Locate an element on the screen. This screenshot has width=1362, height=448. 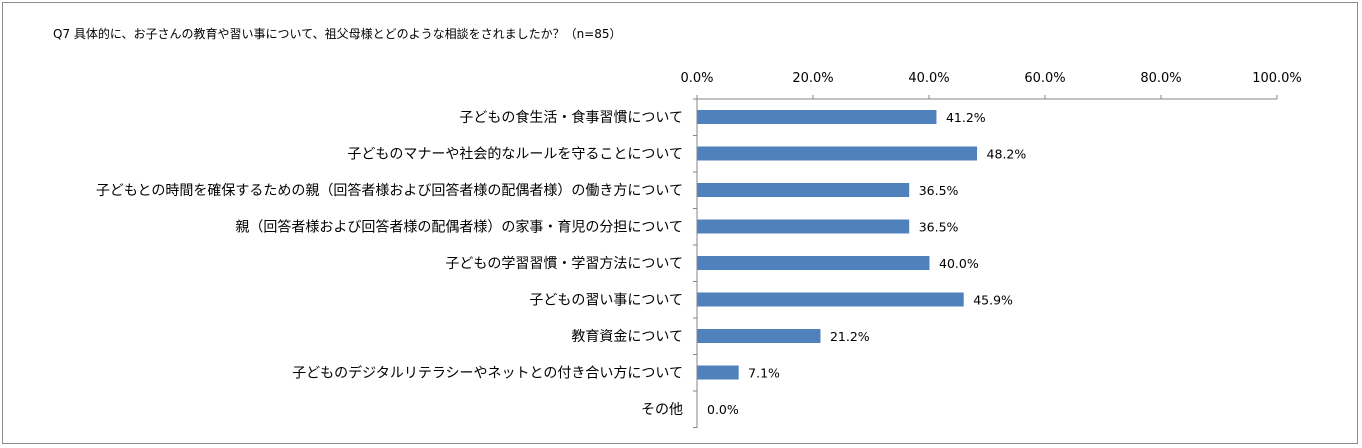
data-label: 45.9% is located at coordinates (993, 300).